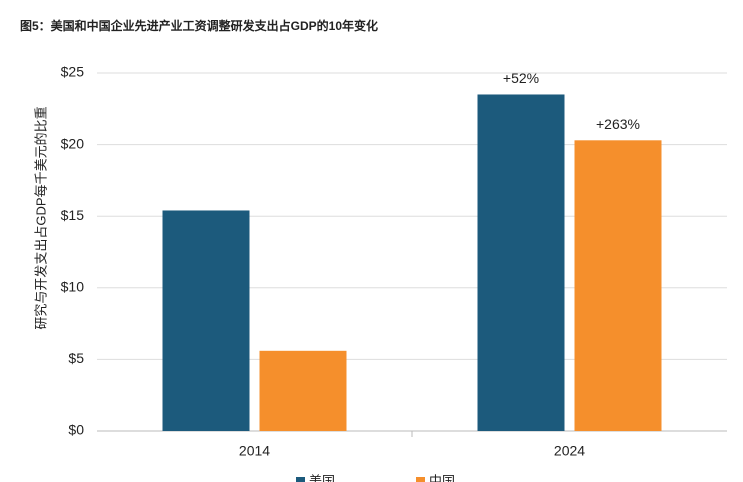 This screenshot has width=743, height=482. I want to click on y-tick-label: $10, so click(73, 287).